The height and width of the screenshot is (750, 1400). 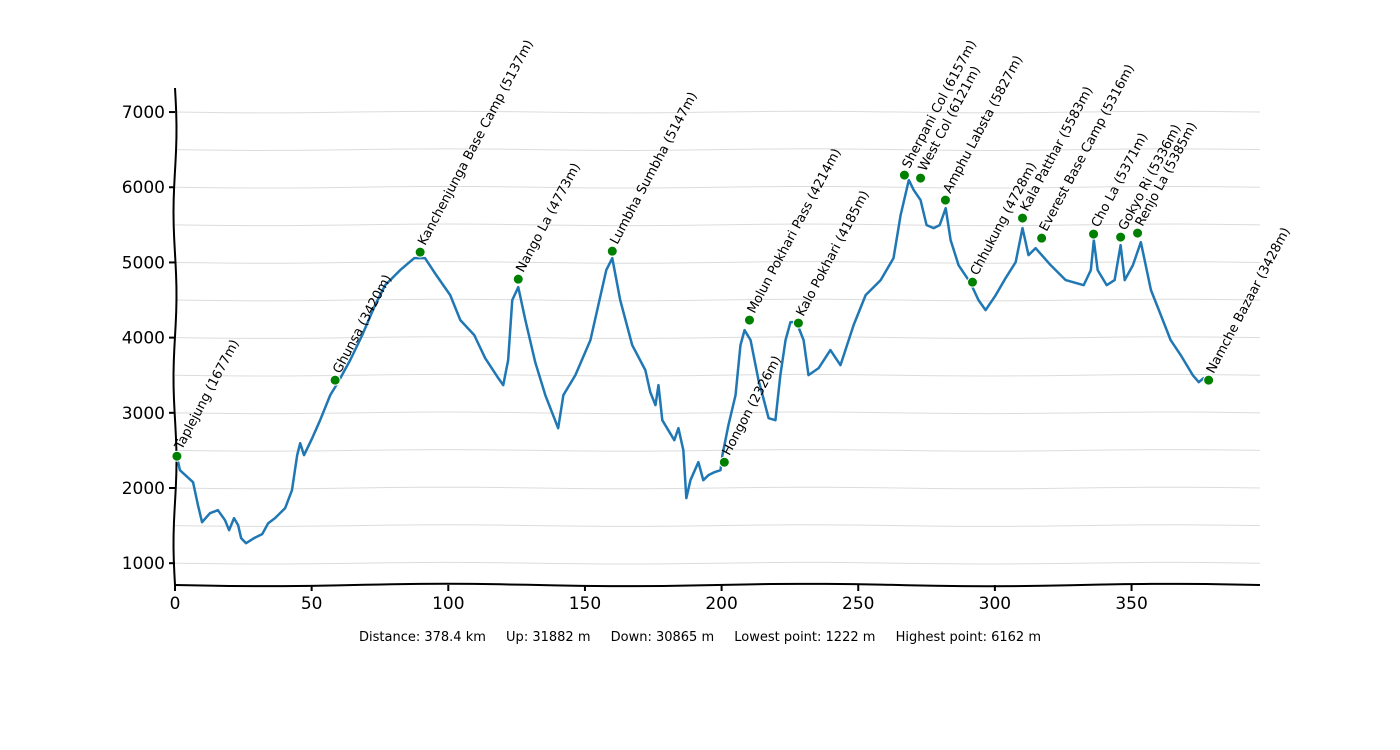 I want to click on waypoint-label: Ghunsa (3420m), so click(x=362, y=324).